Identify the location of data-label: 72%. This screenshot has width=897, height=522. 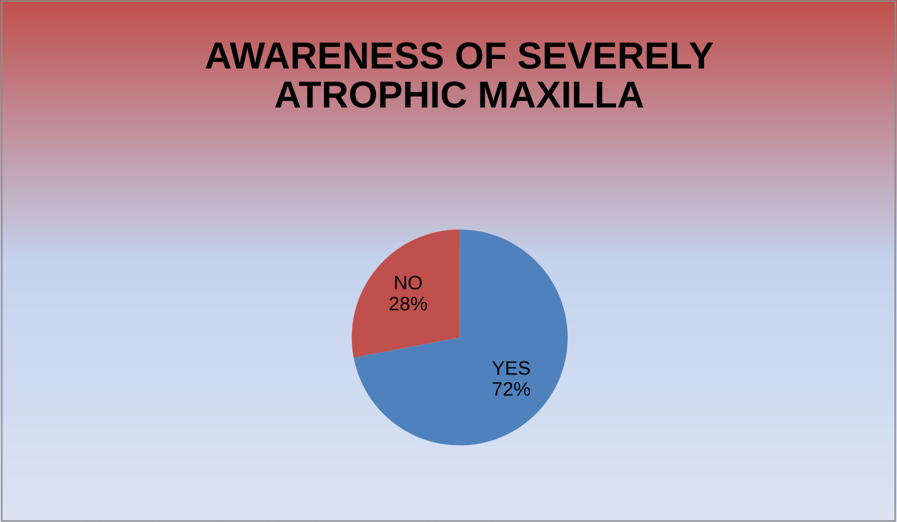
(511, 389).